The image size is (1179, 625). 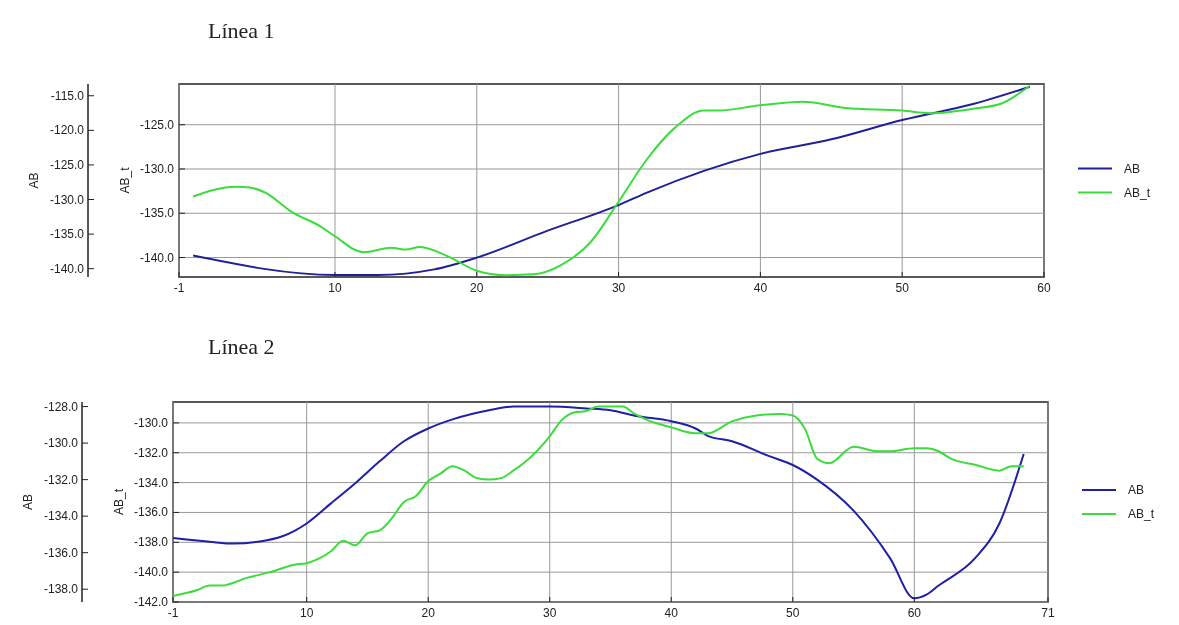 What do you see at coordinates (1048, 613) in the screenshot?
I see `x-tick-label: 71` at bounding box center [1048, 613].